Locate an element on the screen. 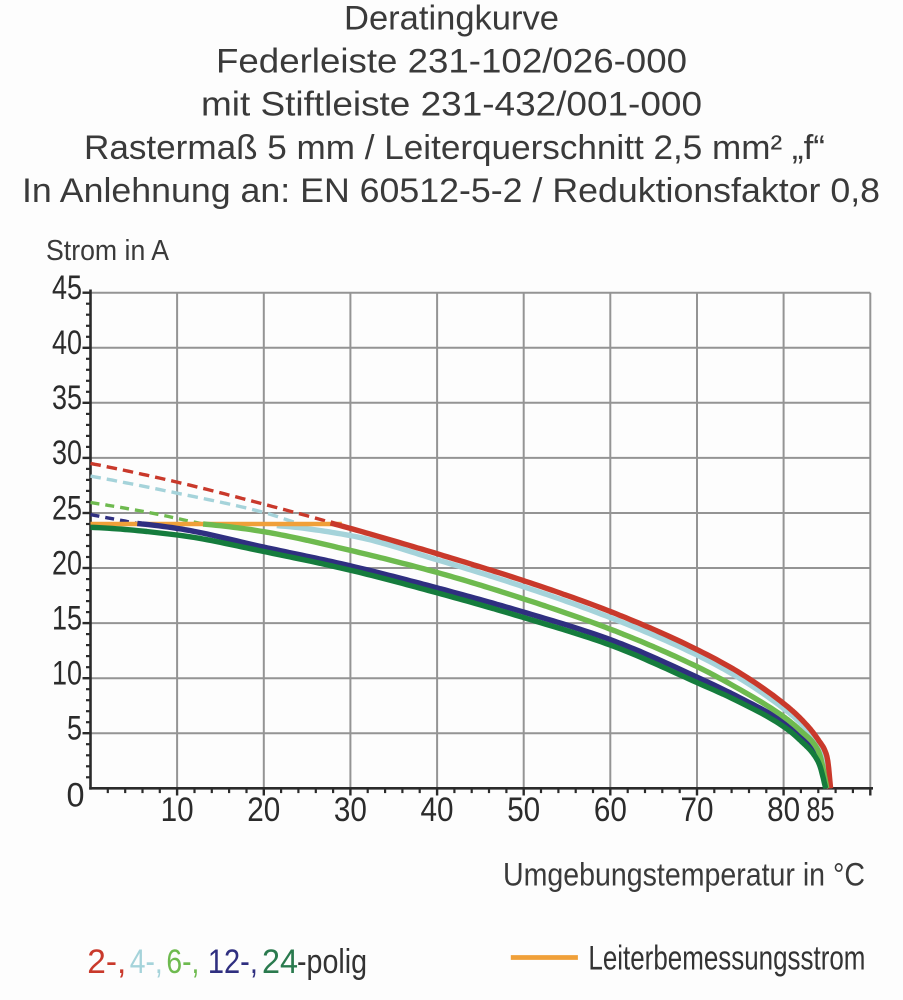  svg-text: Deratingkurve is located at coordinates (451, 19).